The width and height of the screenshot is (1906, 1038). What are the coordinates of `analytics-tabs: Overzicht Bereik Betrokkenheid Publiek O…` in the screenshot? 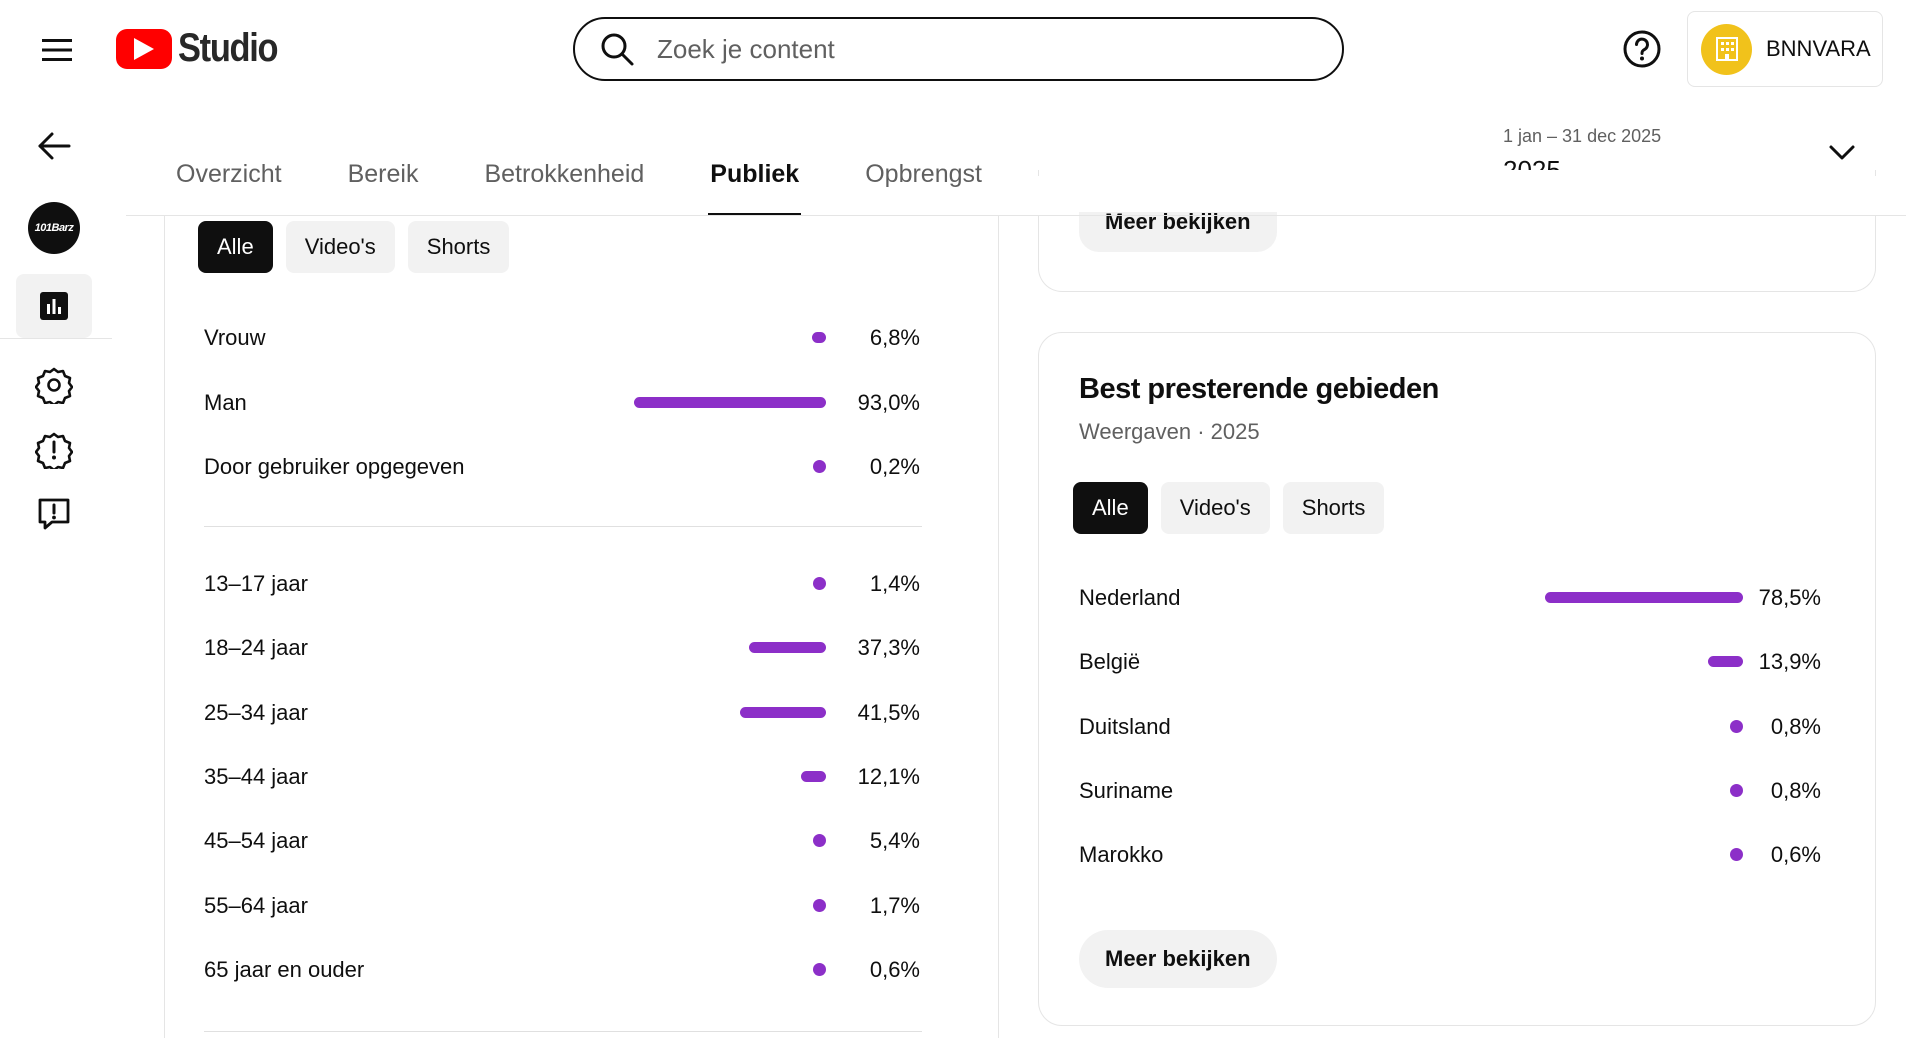 It's located at (612, 178).